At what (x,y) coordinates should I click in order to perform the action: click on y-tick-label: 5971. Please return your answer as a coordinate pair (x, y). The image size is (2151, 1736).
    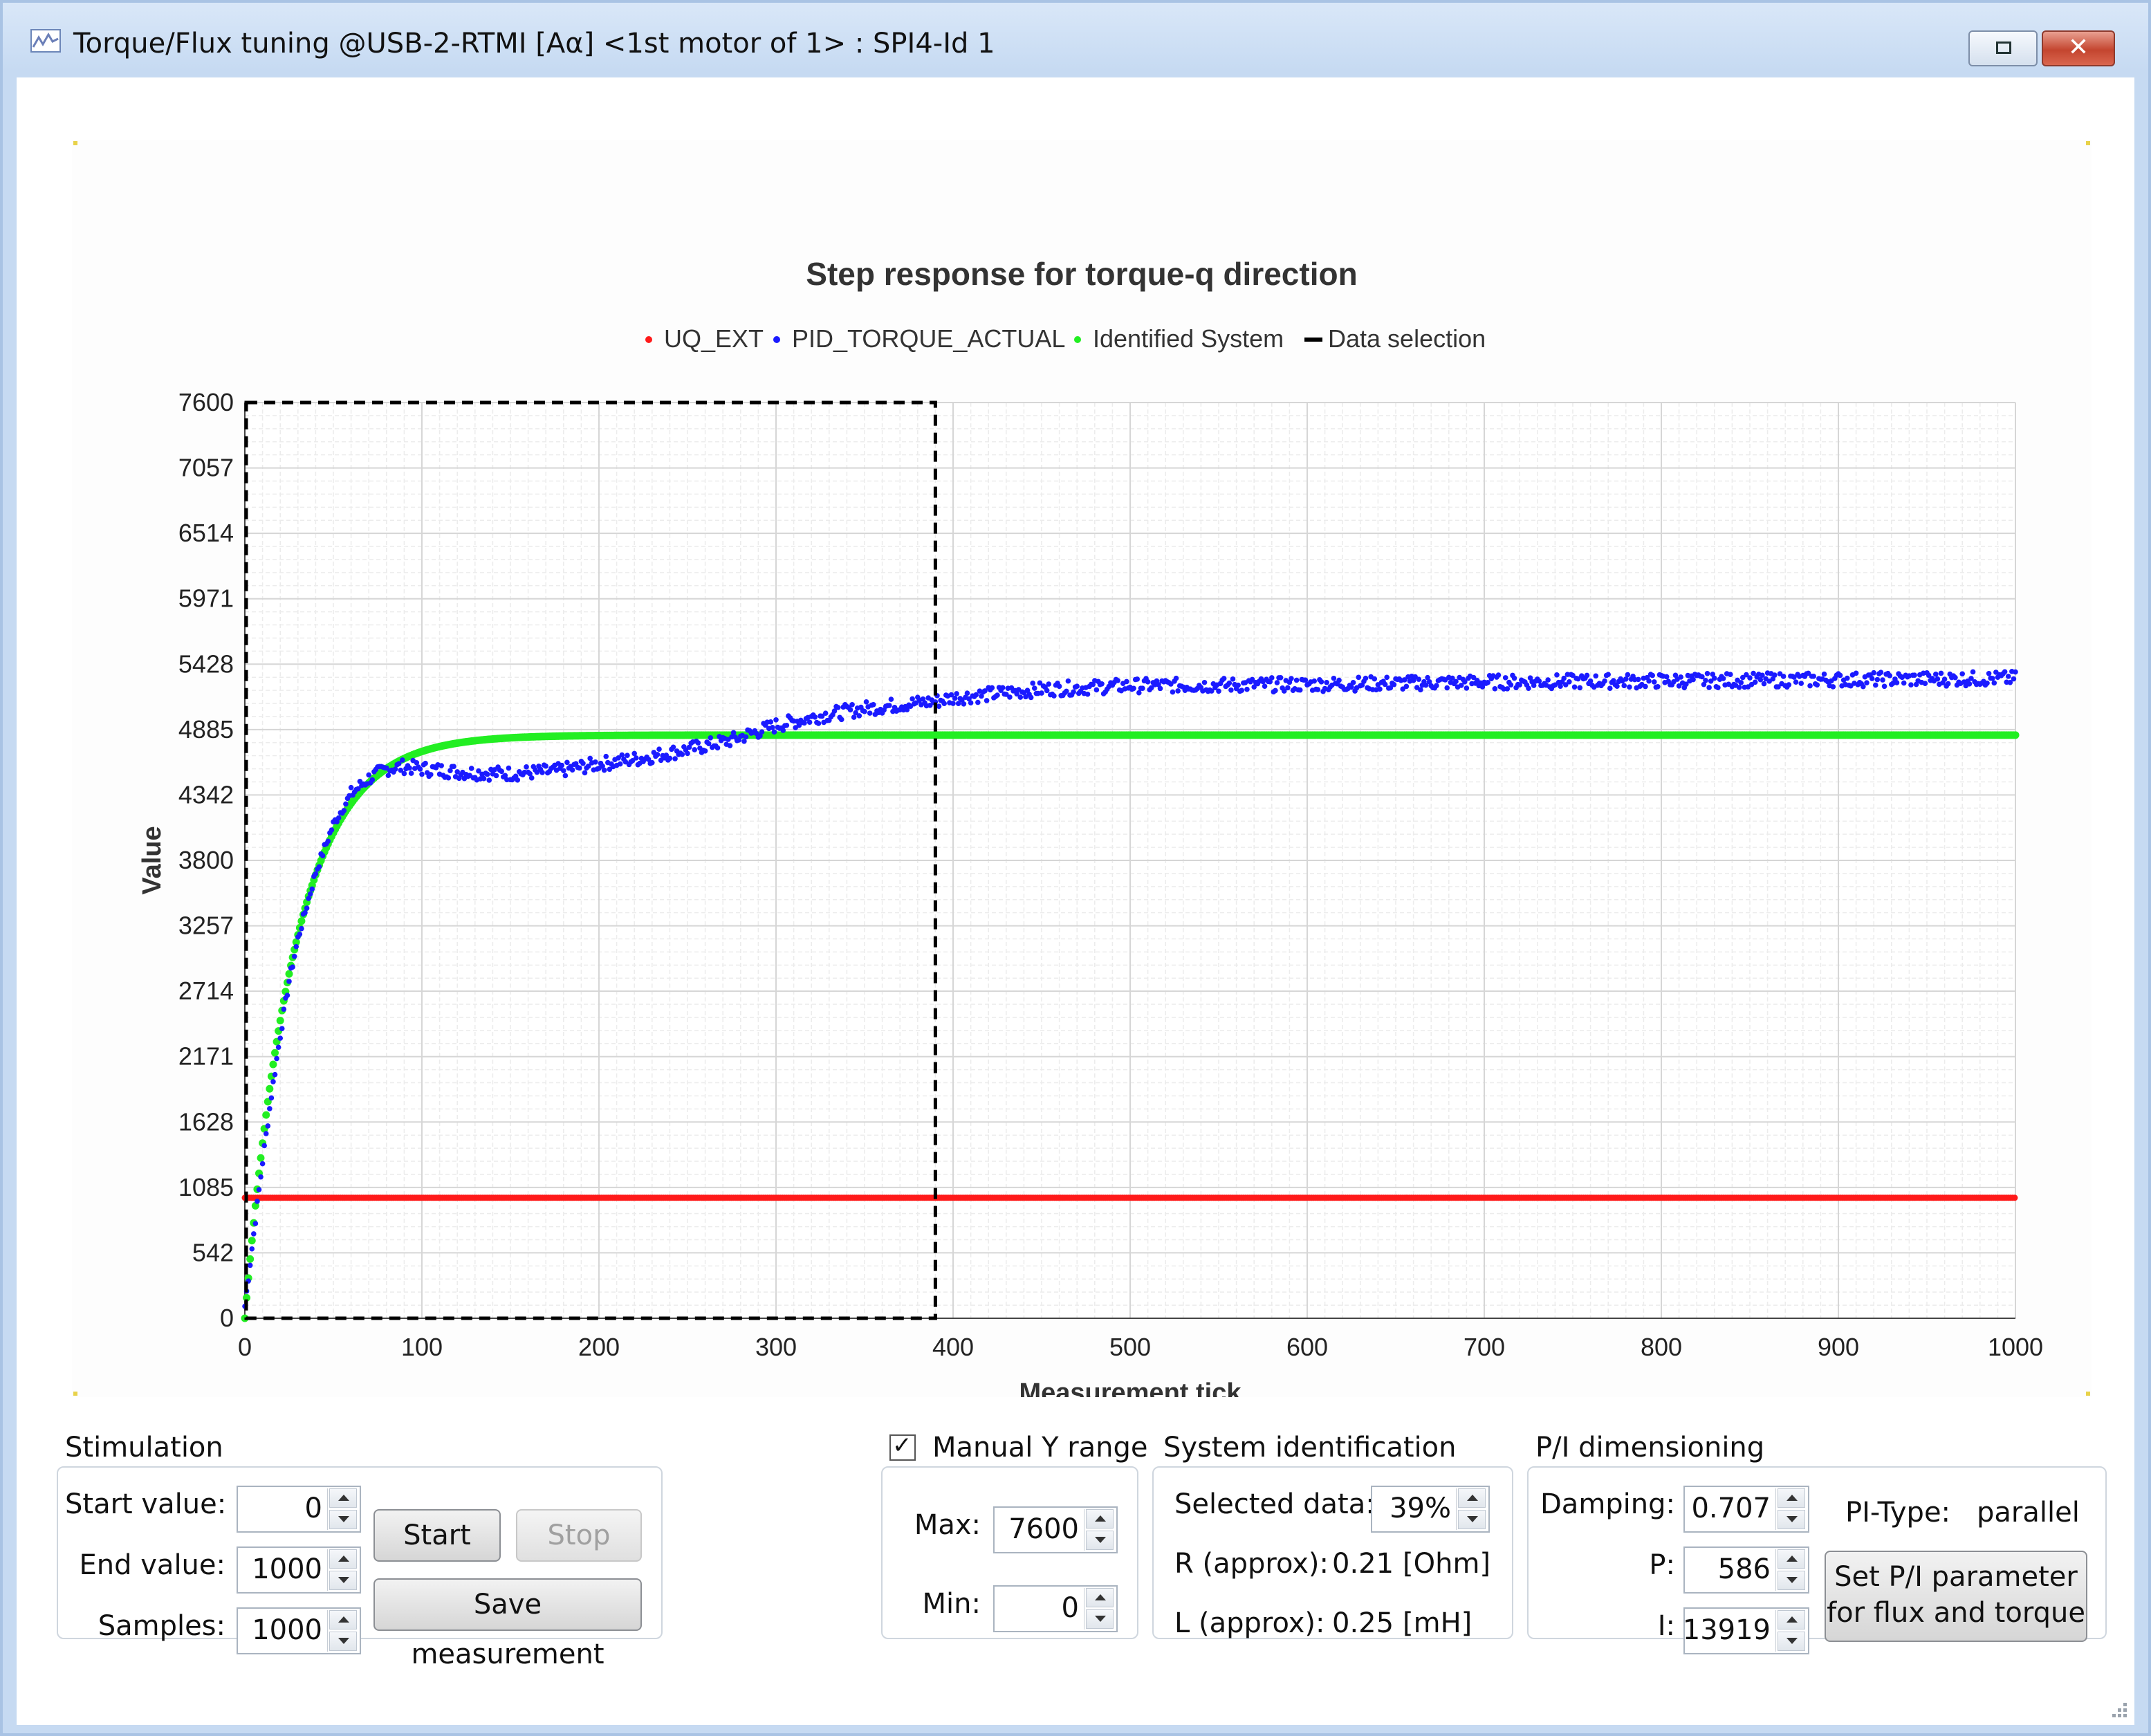
    Looking at the image, I should click on (206, 598).